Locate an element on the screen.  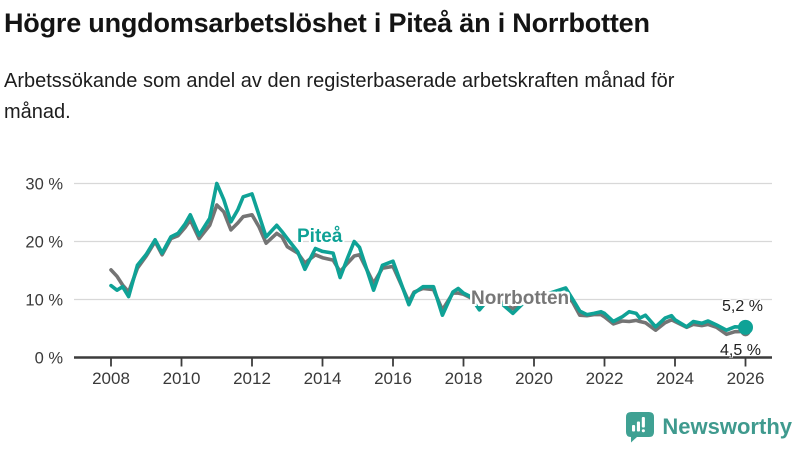
y-tick-label-20: 20 % is located at coordinates (44, 243).